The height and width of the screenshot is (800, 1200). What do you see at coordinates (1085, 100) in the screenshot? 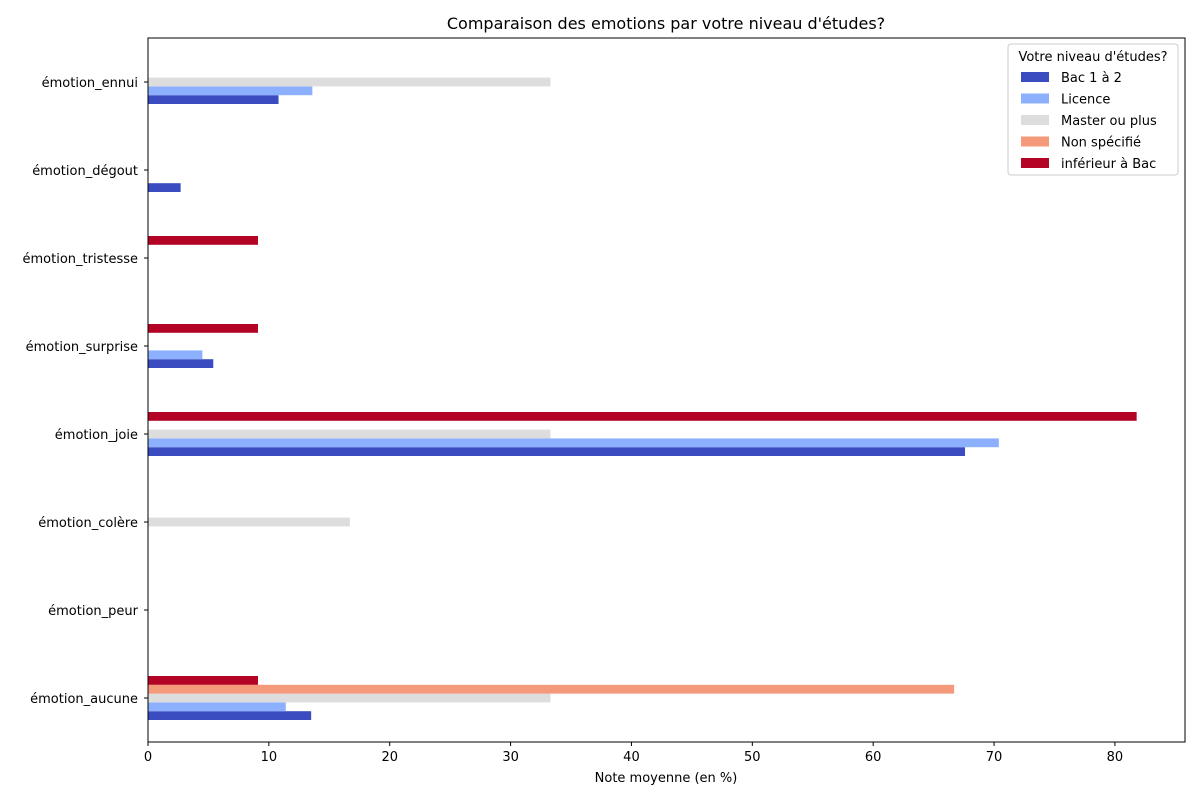
I see `legend-label: Licence` at bounding box center [1085, 100].